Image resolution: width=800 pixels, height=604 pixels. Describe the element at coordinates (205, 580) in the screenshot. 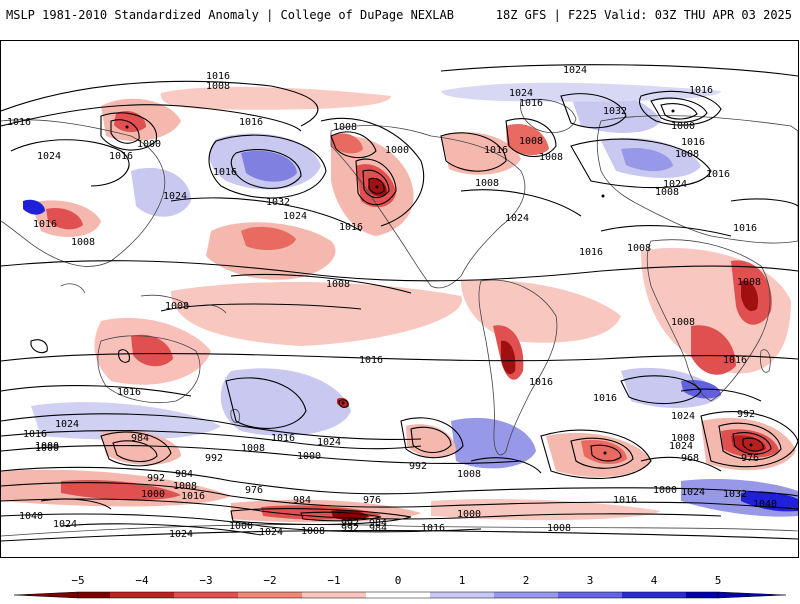

I see `colorbar-tick-label: −3` at that location.